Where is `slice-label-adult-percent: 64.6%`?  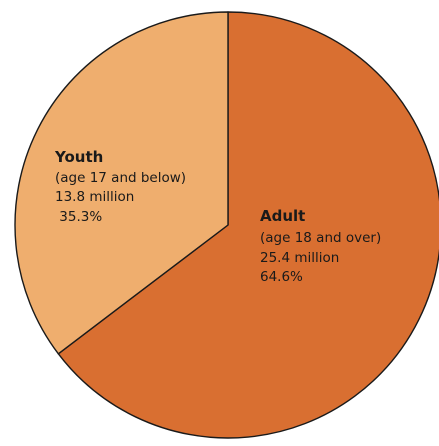 slice-label-adult-percent: 64.6% is located at coordinates (281, 277).